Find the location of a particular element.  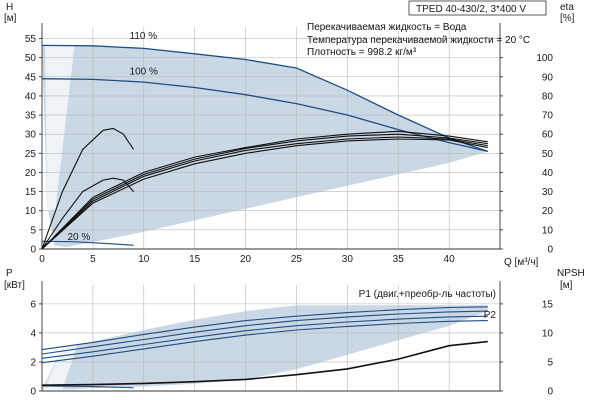

x-tick-label: 25 is located at coordinates (297, 259).